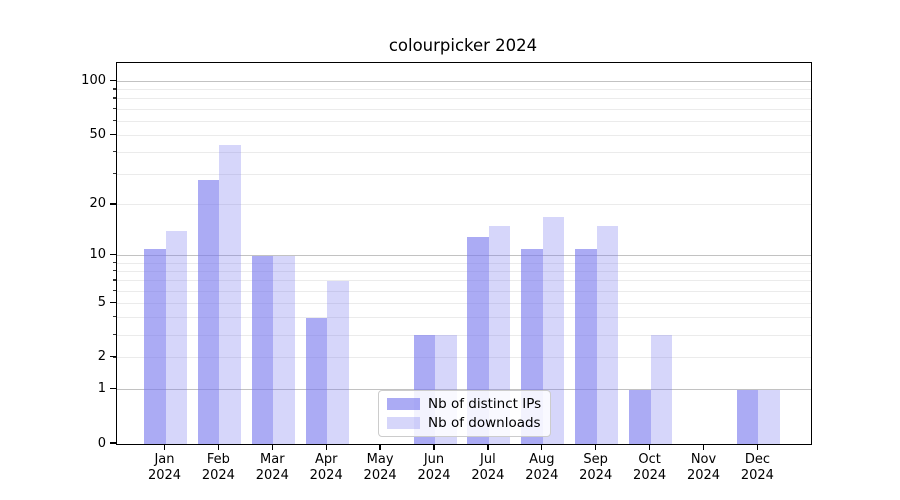  What do you see at coordinates (272, 467) in the screenshot?
I see `x-tick-label: Mar 2024` at bounding box center [272, 467].